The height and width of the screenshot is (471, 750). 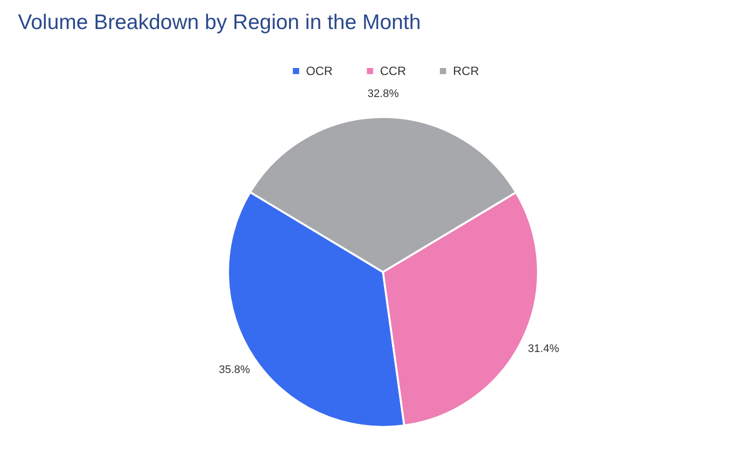 What do you see at coordinates (466, 71) in the screenshot?
I see `legend-label: RCR` at bounding box center [466, 71].